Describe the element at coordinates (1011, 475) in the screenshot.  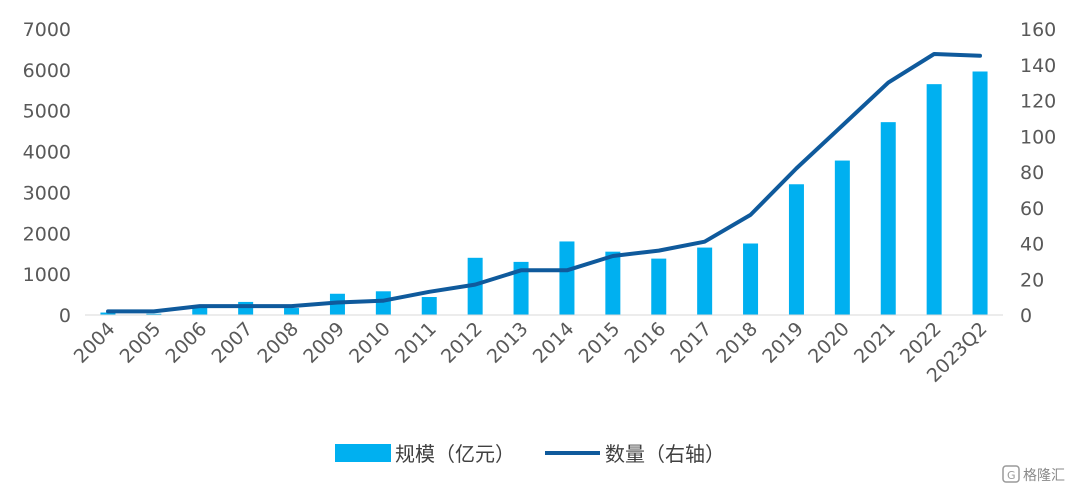
I see `svg-text: G` at that location.